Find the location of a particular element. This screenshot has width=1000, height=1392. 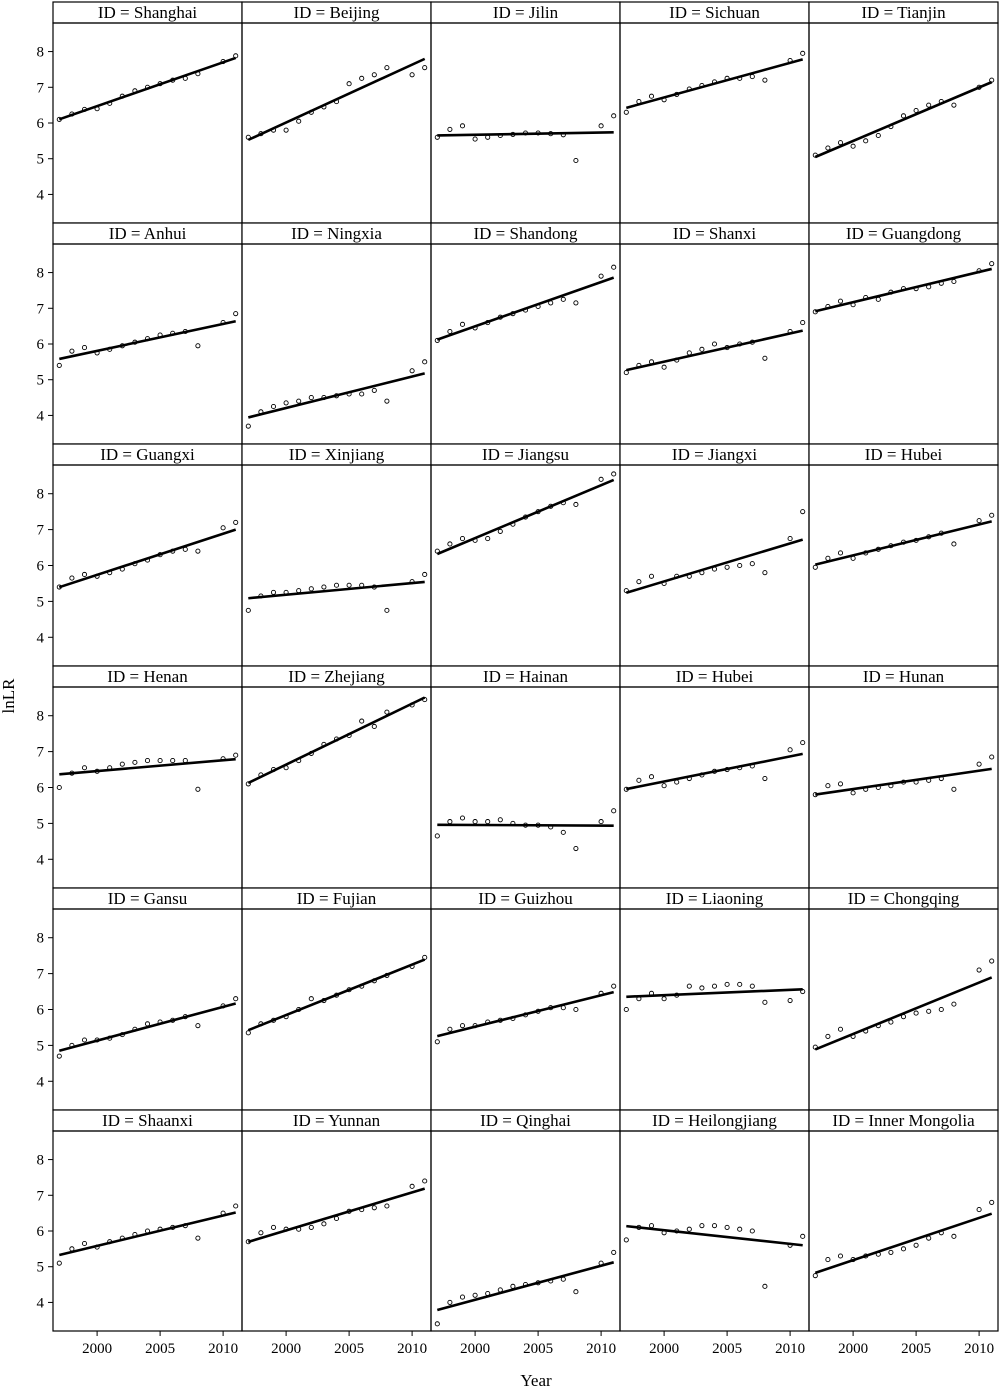

panel: ID = Hainan is located at coordinates (525, 777).